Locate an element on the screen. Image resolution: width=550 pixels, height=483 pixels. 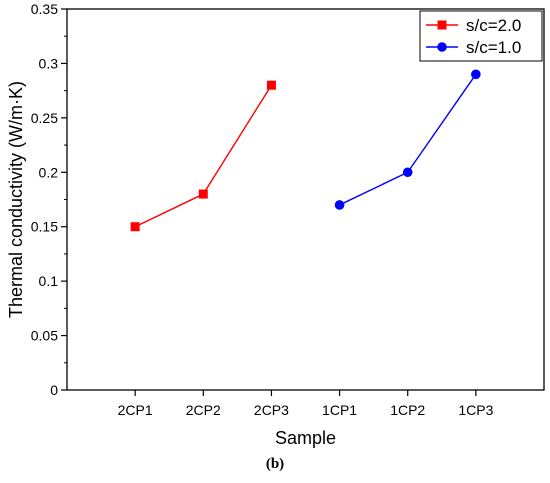
x-axis: 2CP1 2CP2 2CP3 1CP1 1CP2 1CP3 is located at coordinates (306, 404).